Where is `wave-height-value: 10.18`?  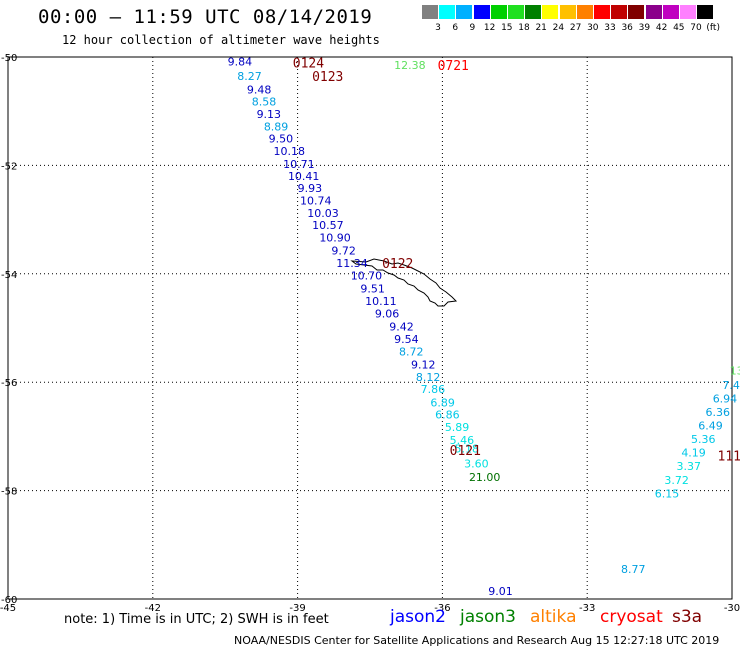
wave-height-value: 10.18 is located at coordinates (289, 151).